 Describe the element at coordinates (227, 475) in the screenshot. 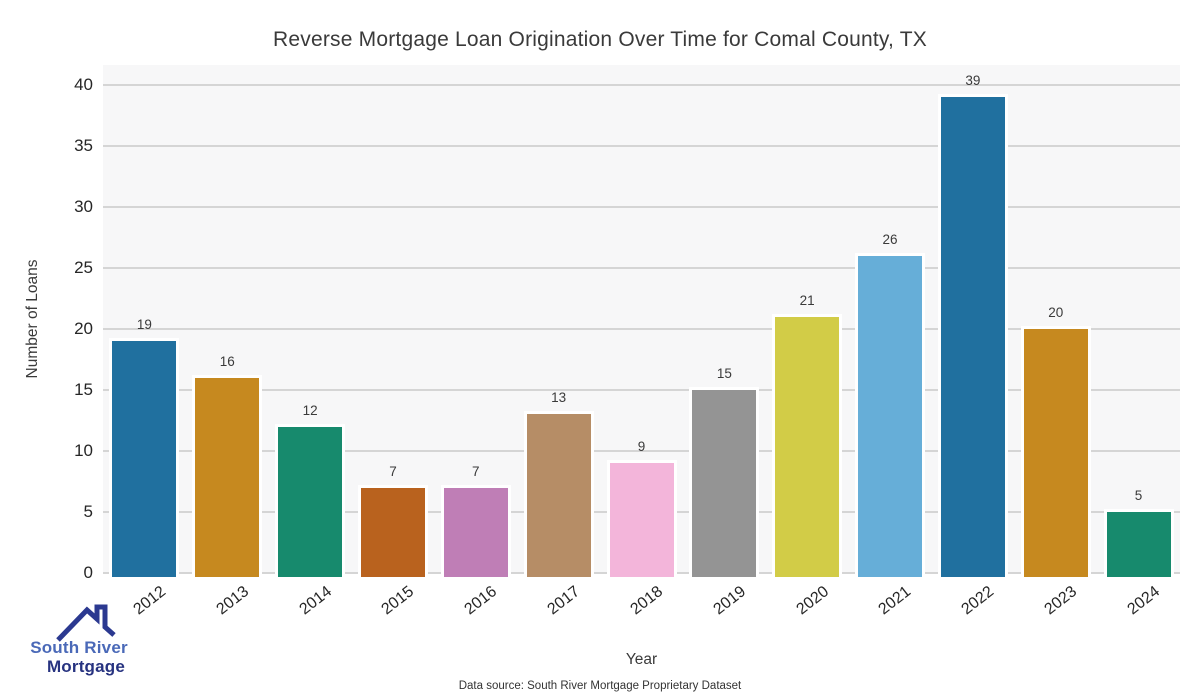

I see `bar-2013` at that location.